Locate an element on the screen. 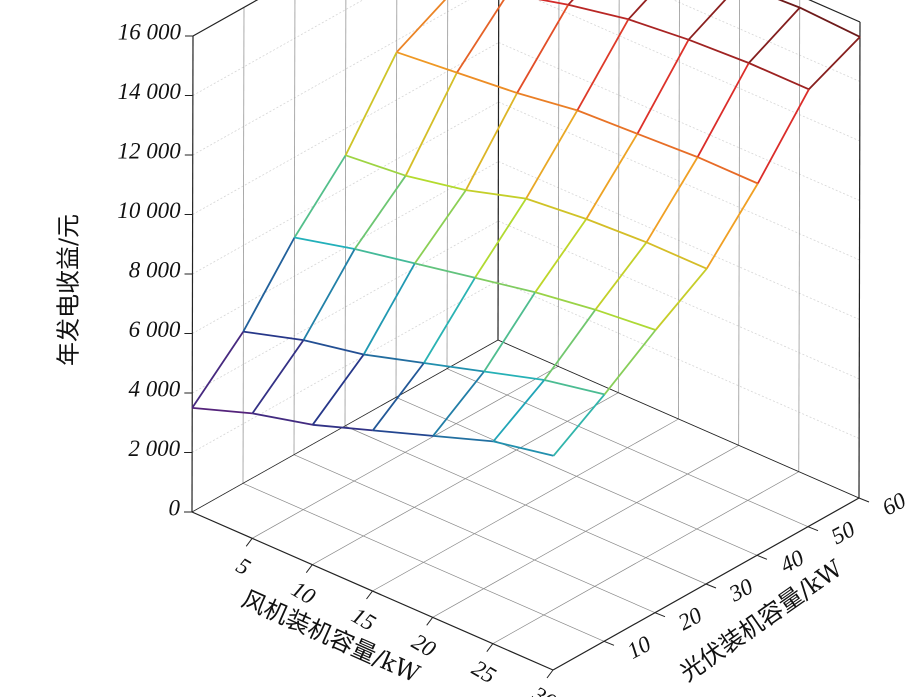  x-axis-title: 风机装机容量/kW is located at coordinates (331, 637).